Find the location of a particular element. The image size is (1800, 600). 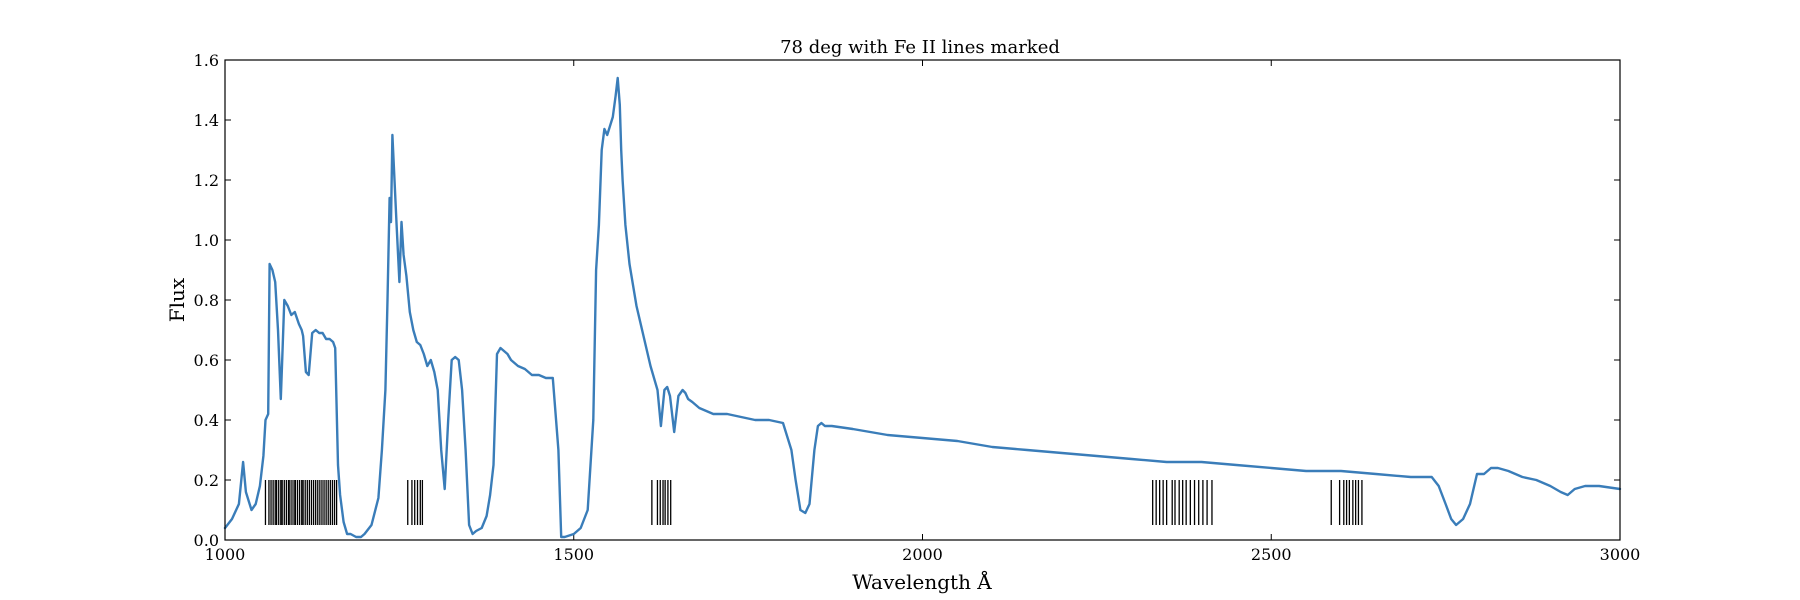

y-tick-label: 0.8 is located at coordinates (206, 300).